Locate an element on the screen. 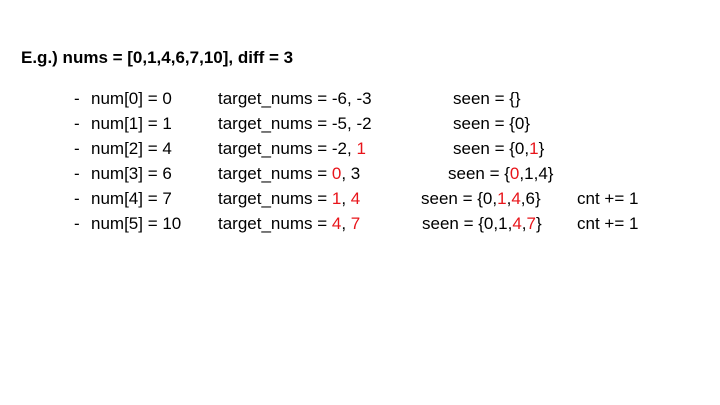 Image resolution: width=720 pixels, height=405 pixels. target-value-b: -2 is located at coordinates (364, 123).